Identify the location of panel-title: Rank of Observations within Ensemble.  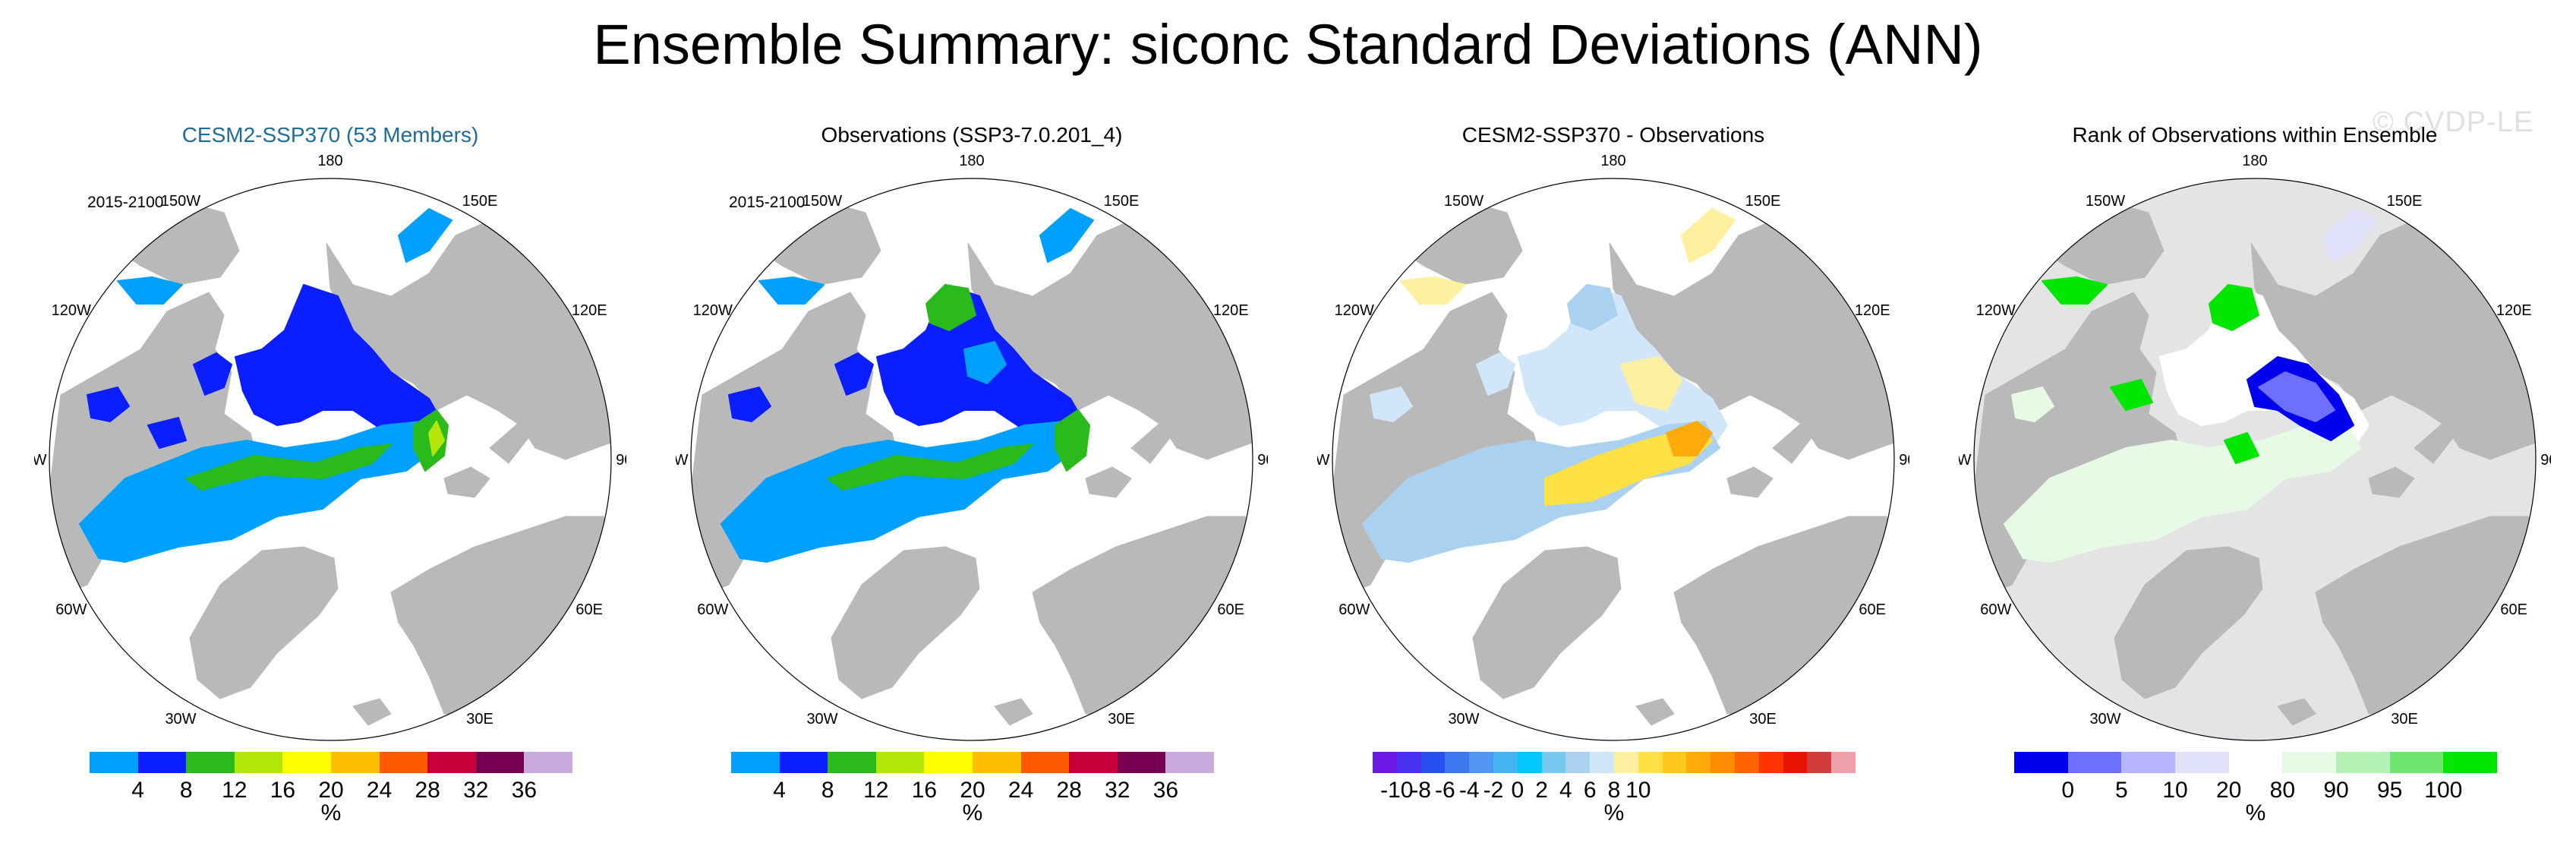
(2255, 135).